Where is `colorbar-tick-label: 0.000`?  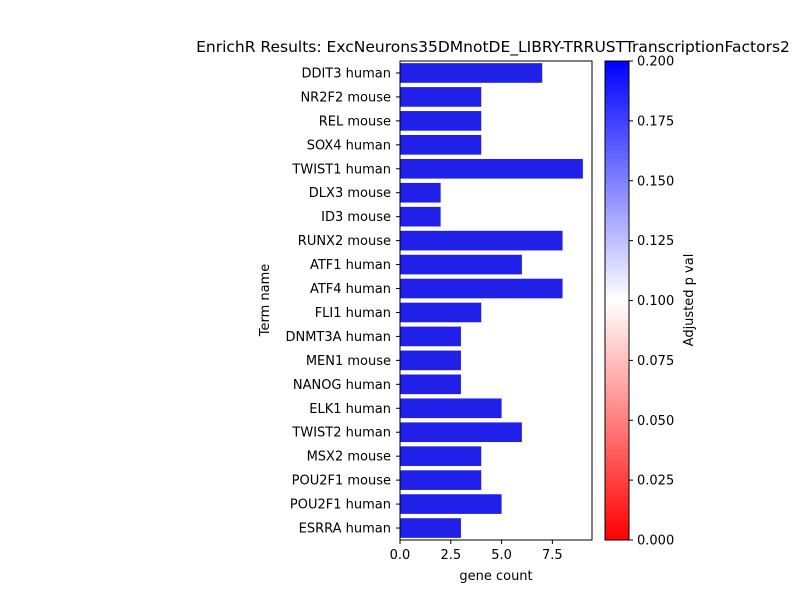
colorbar-tick-label: 0.000 is located at coordinates (655, 541).